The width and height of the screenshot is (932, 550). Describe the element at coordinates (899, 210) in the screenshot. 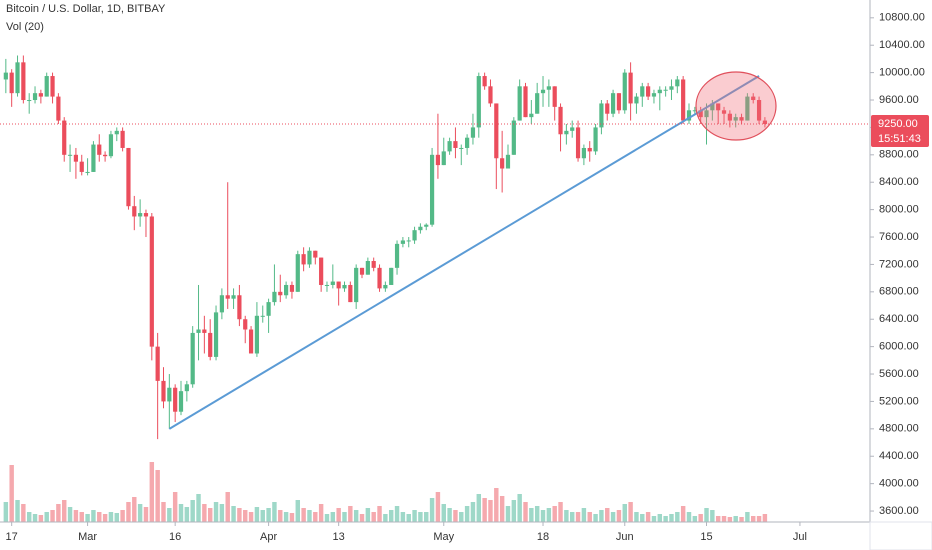

I see `y-tick-label: 8000.00` at that location.